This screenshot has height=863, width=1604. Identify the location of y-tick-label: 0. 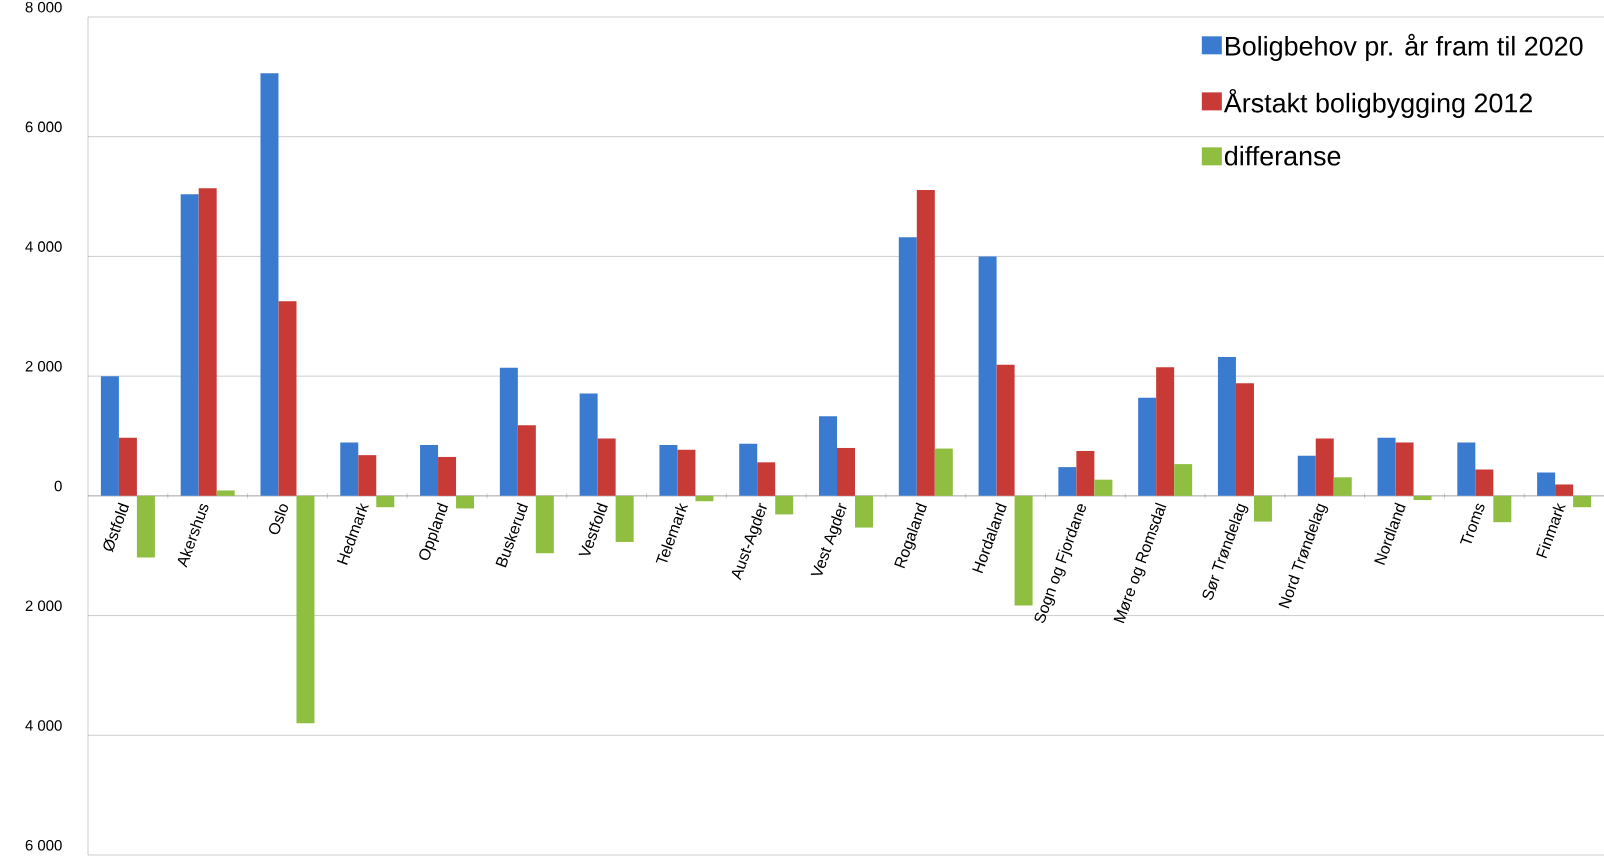
(58, 486).